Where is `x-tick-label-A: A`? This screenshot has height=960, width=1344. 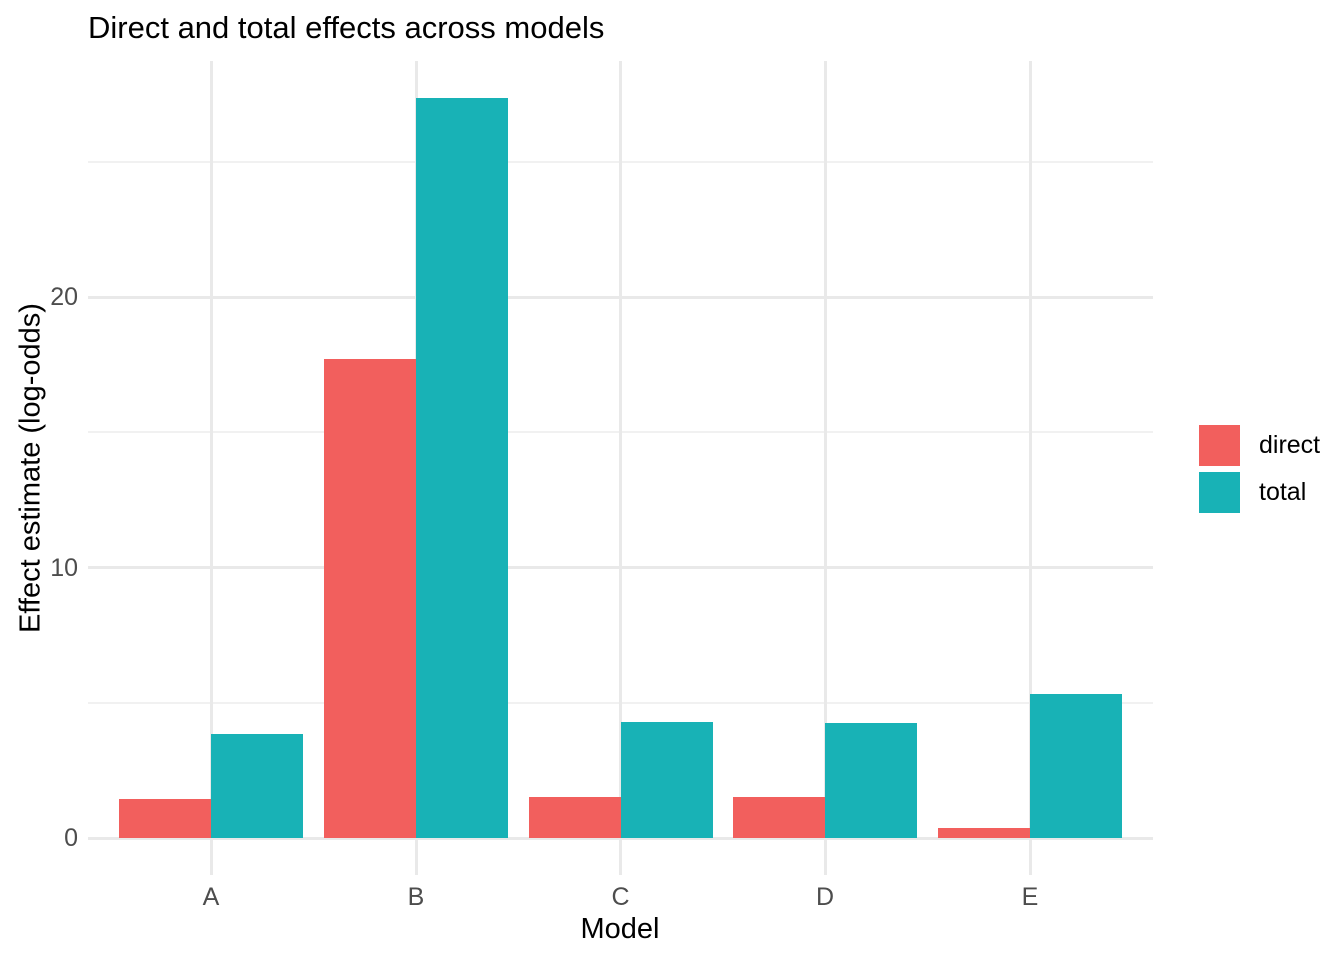 x-tick-label-A: A is located at coordinates (211, 897).